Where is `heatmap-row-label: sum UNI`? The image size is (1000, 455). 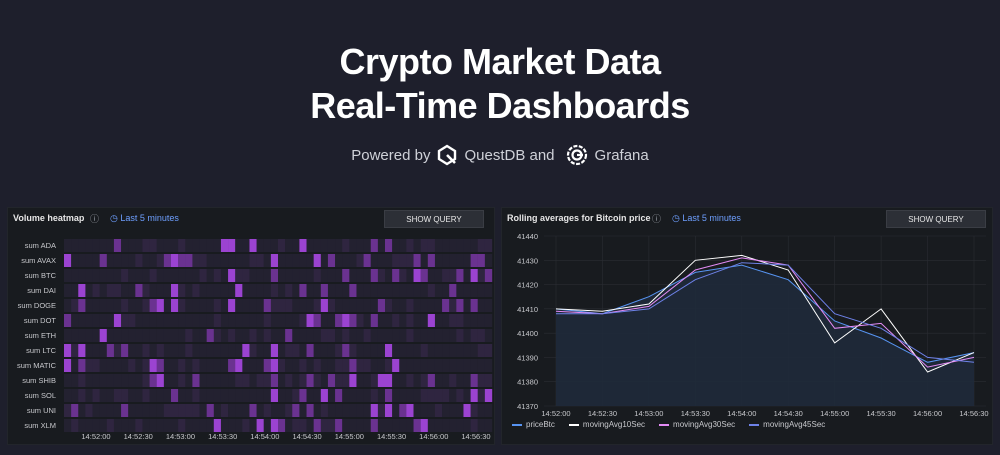
heatmap-row-label: sum UNI is located at coordinates (41, 410).